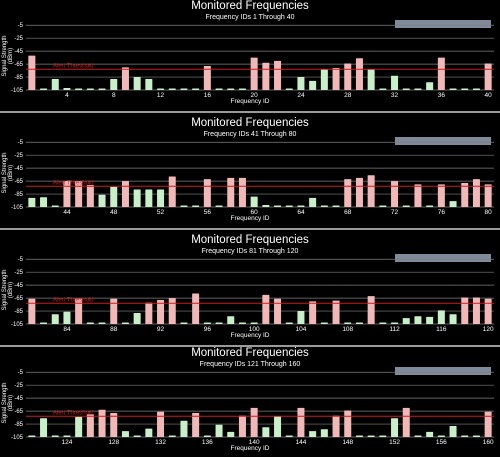  I want to click on x-tick-label: 136, so click(207, 442).